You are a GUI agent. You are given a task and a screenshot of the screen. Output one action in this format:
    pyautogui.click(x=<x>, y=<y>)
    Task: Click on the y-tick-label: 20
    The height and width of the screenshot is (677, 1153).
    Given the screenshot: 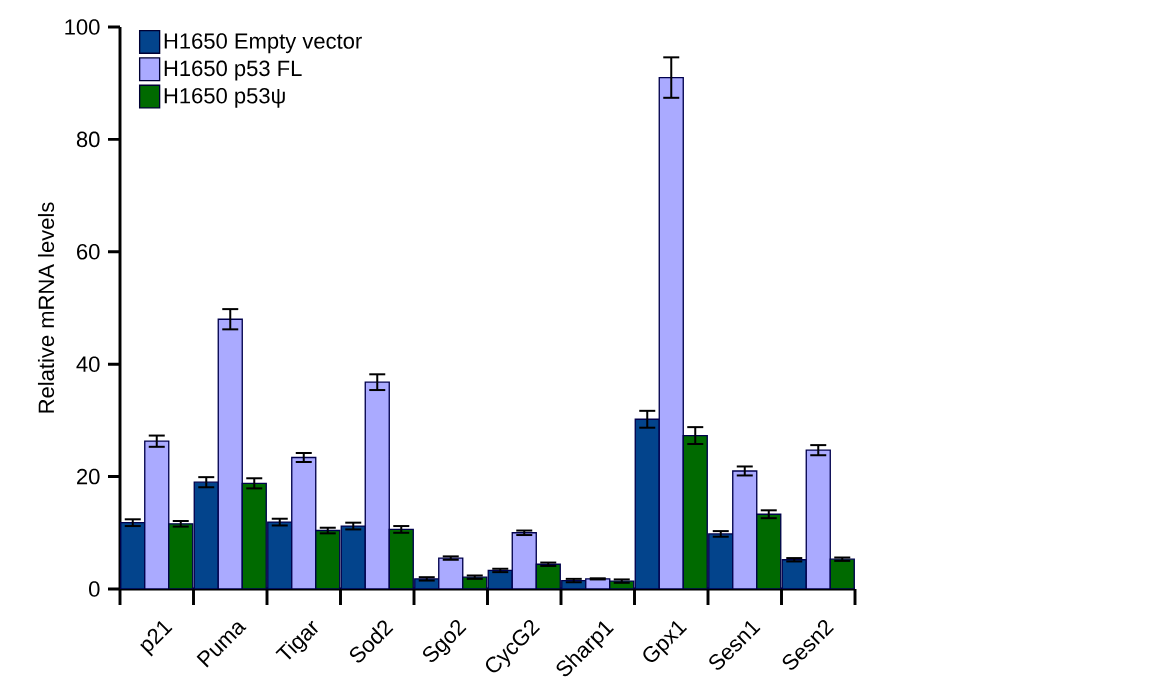 What is the action you would take?
    pyautogui.click(x=88, y=476)
    